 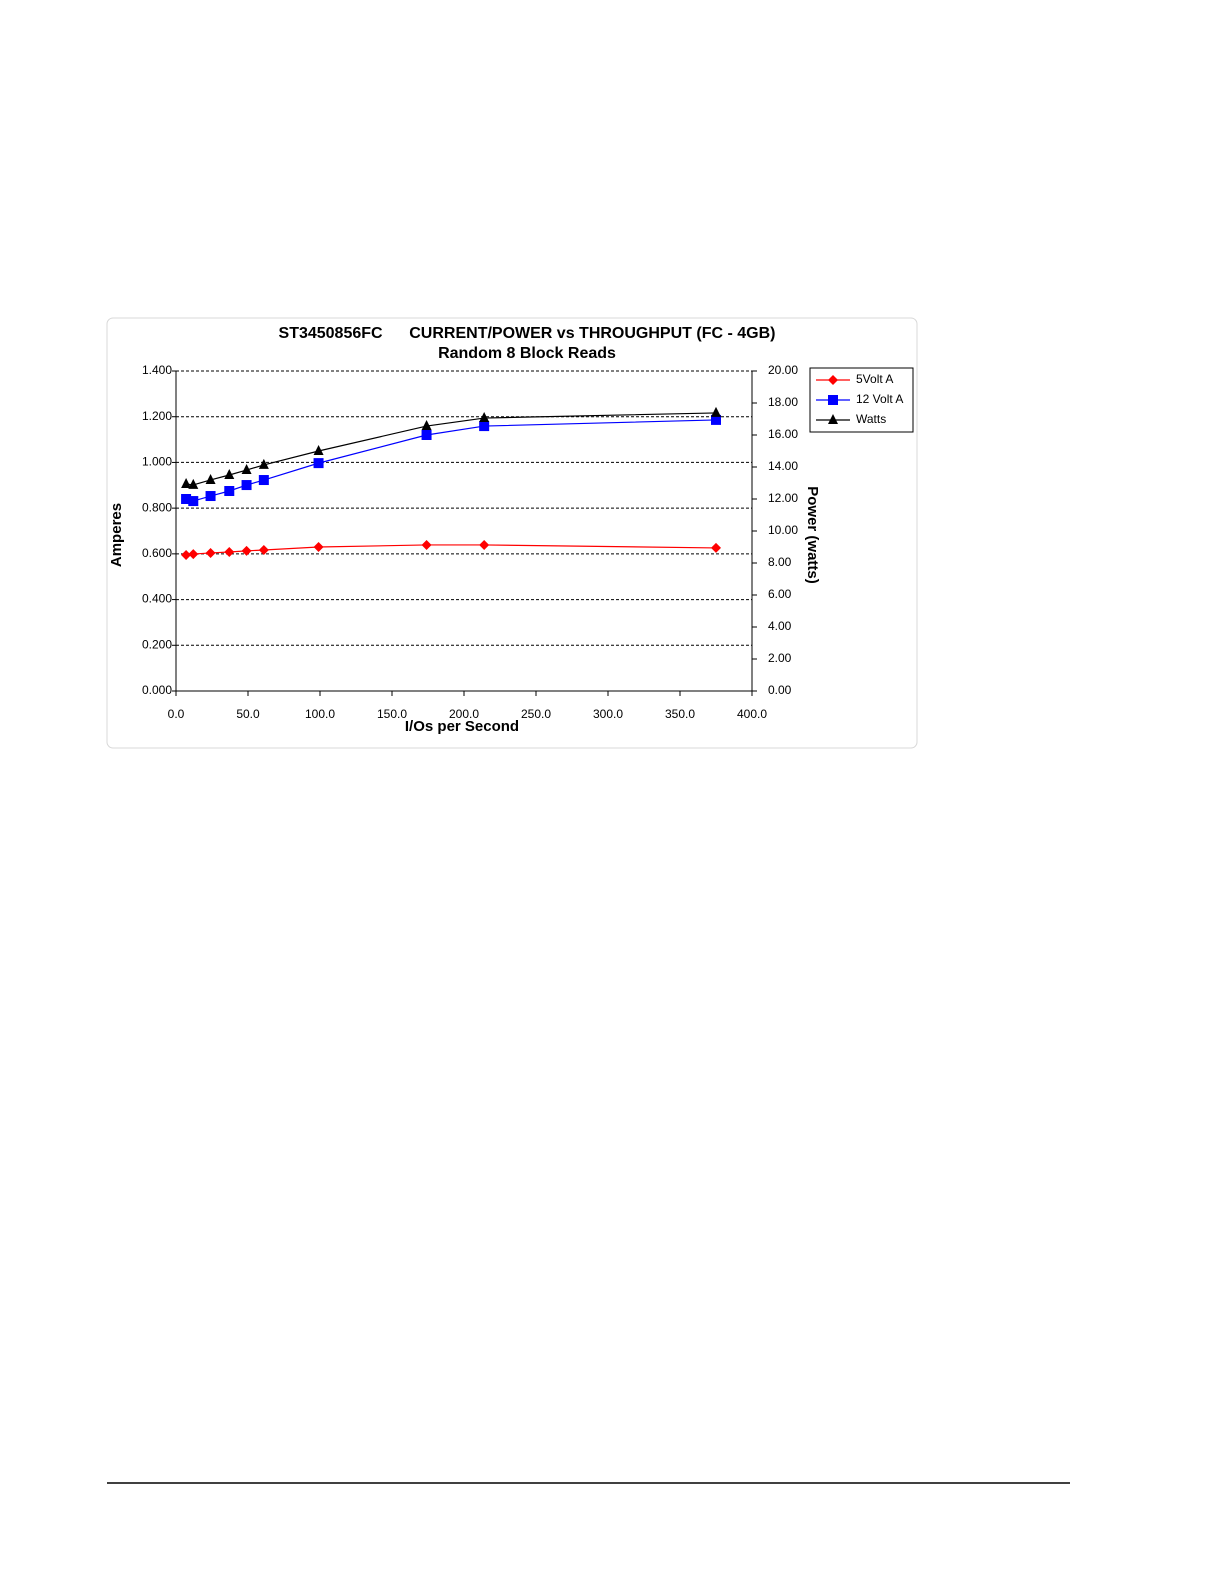 What do you see at coordinates (157, 370) in the screenshot?
I see `y-tick-label: 1.400` at bounding box center [157, 370].